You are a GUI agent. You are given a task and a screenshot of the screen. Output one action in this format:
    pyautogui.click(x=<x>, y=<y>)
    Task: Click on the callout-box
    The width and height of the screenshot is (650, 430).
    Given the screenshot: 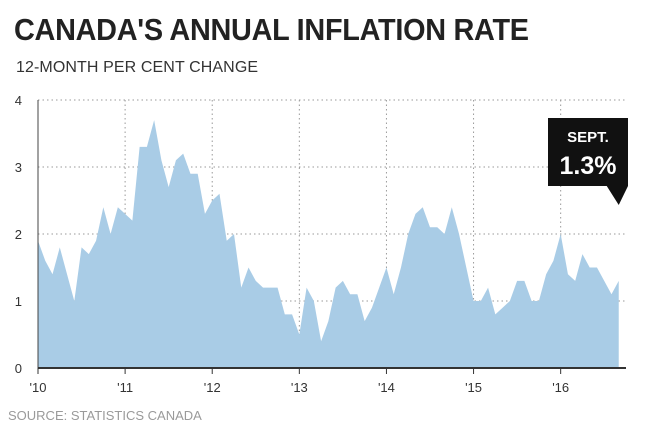 What is the action you would take?
    pyautogui.click(x=588, y=161)
    